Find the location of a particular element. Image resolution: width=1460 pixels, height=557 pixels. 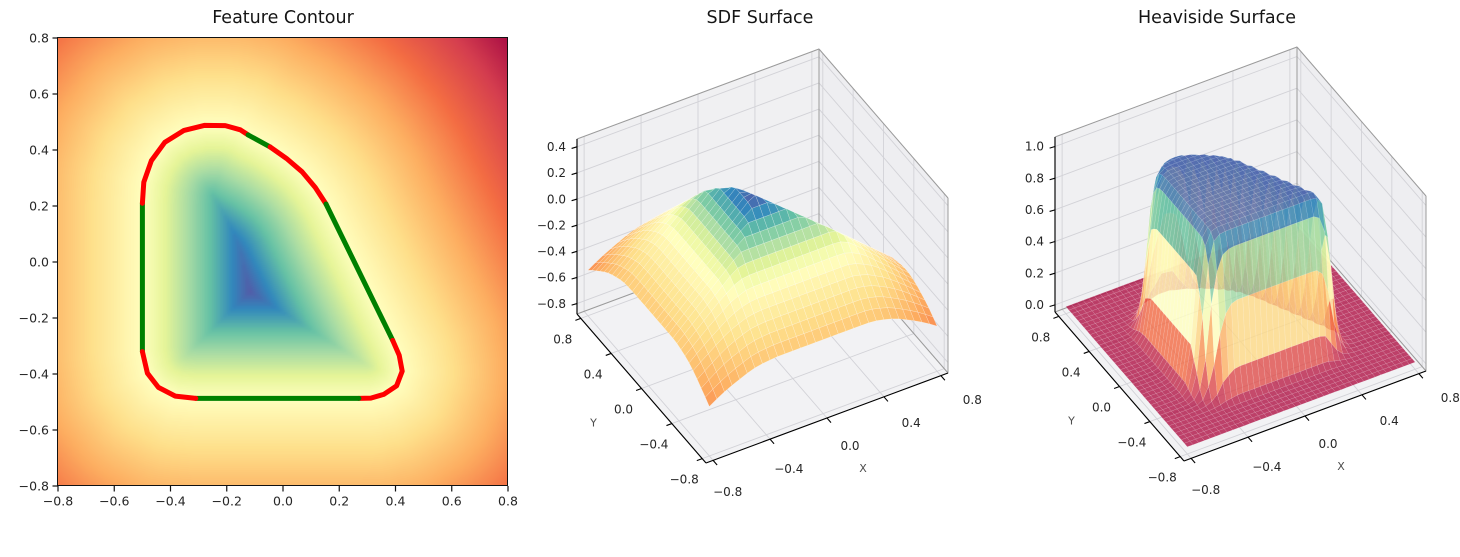

feature-contour-title: Feature Contour is located at coordinates (283, 18).